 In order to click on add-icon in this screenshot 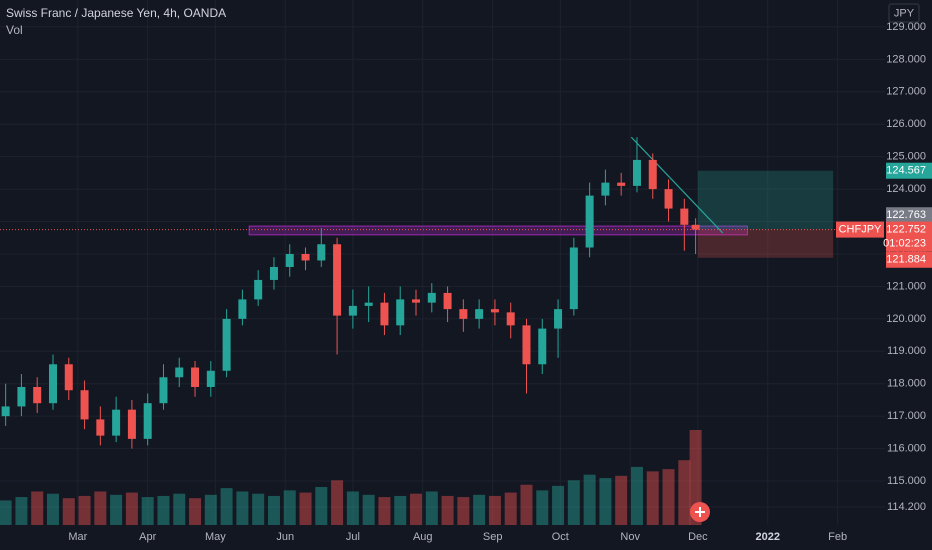, I will do `click(700, 512)`.